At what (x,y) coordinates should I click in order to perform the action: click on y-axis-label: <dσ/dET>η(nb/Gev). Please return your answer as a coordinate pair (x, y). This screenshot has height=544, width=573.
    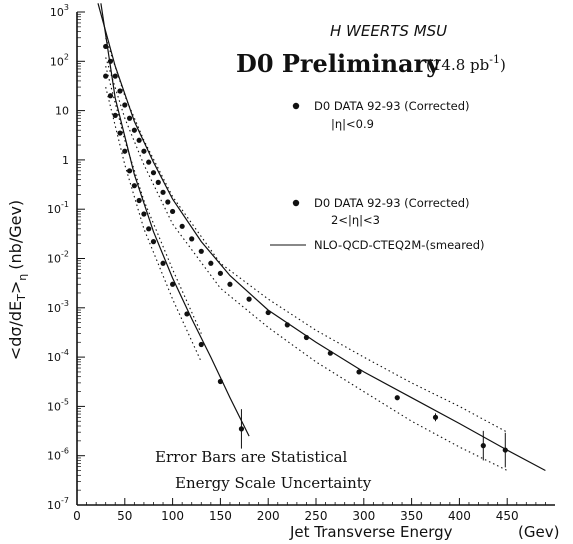
    Looking at the image, I should click on (17, 280).